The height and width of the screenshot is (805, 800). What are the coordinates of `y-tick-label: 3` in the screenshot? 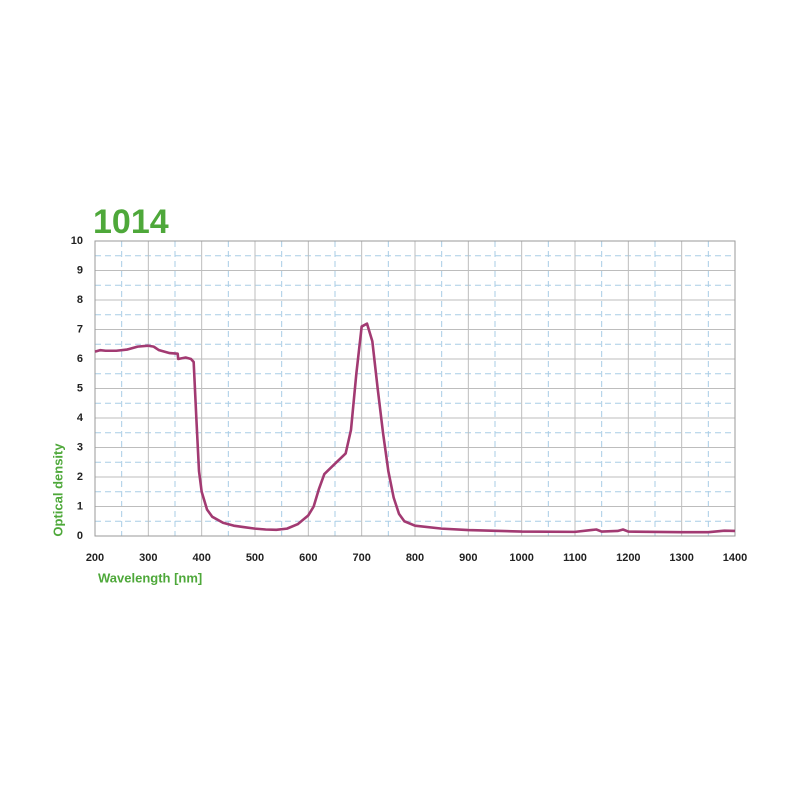 It's located at (80, 447).